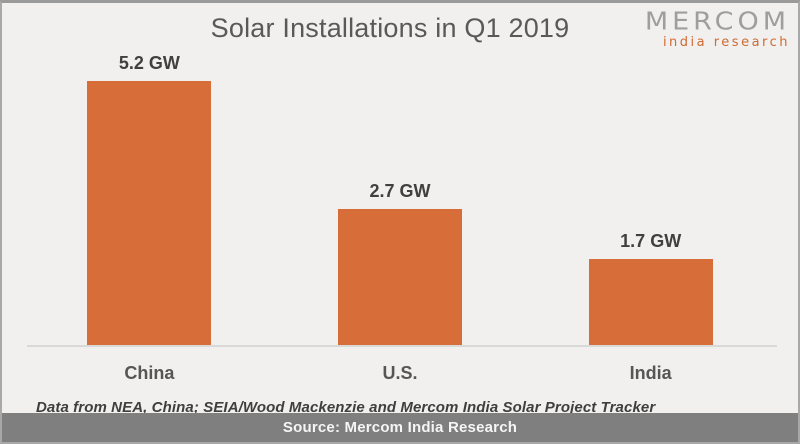 This screenshot has height=444, width=800. Describe the element at coordinates (717, 21) in the screenshot. I see `logo-wordmark: MERCOM` at that location.